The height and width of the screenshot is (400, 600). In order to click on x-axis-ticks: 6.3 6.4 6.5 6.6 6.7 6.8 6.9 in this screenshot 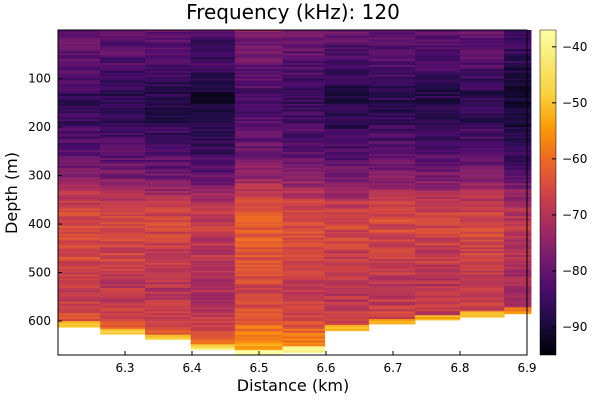, I will do `click(326, 363)`.